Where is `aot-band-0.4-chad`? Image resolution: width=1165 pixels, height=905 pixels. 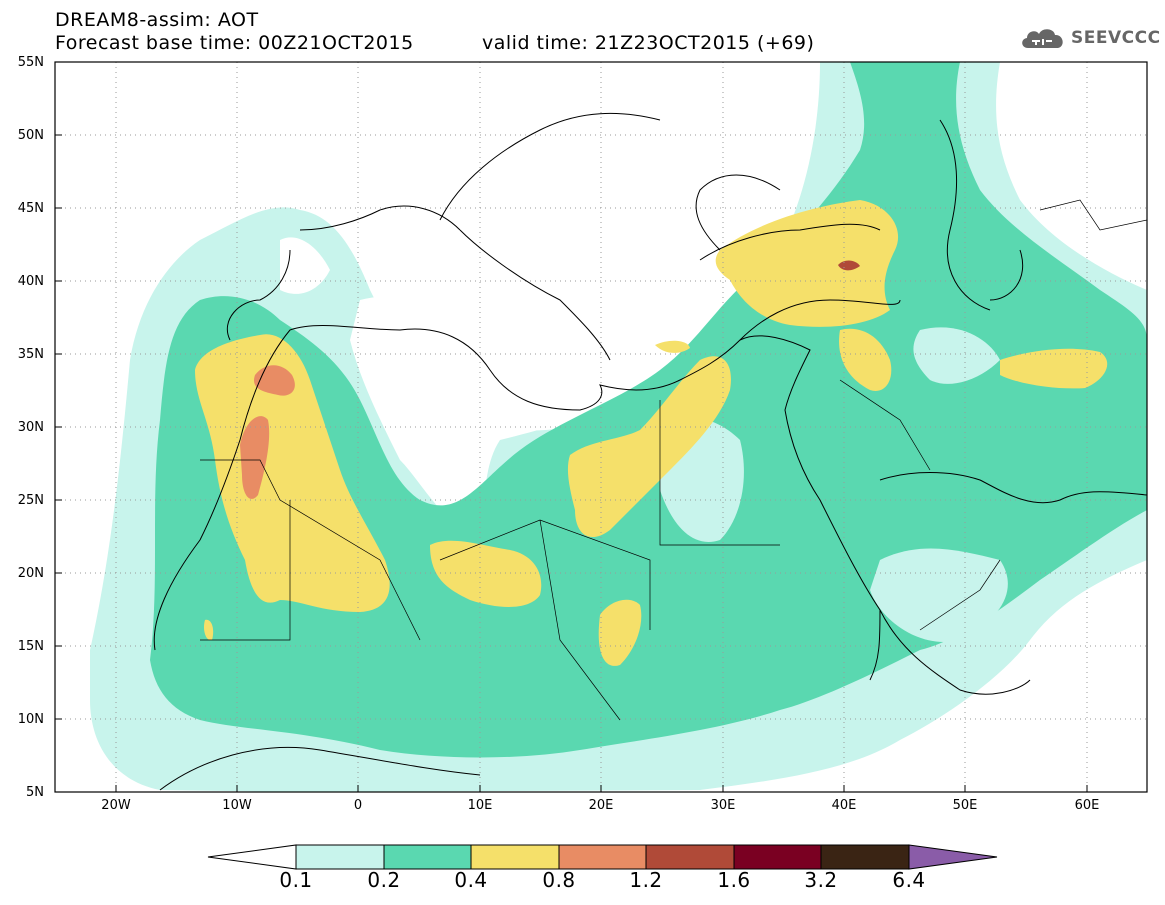
aot-band-0.4-chad is located at coordinates (486, 573).